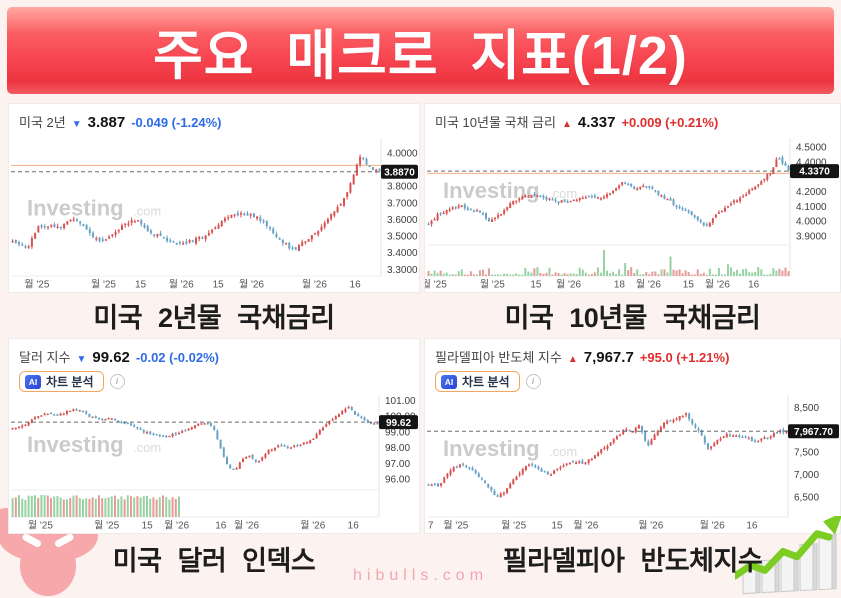 This screenshot has height=598, width=841. What do you see at coordinates (684, 357) in the screenshot?
I see `price-change: +95.0 (+1.21%)` at bounding box center [684, 357].